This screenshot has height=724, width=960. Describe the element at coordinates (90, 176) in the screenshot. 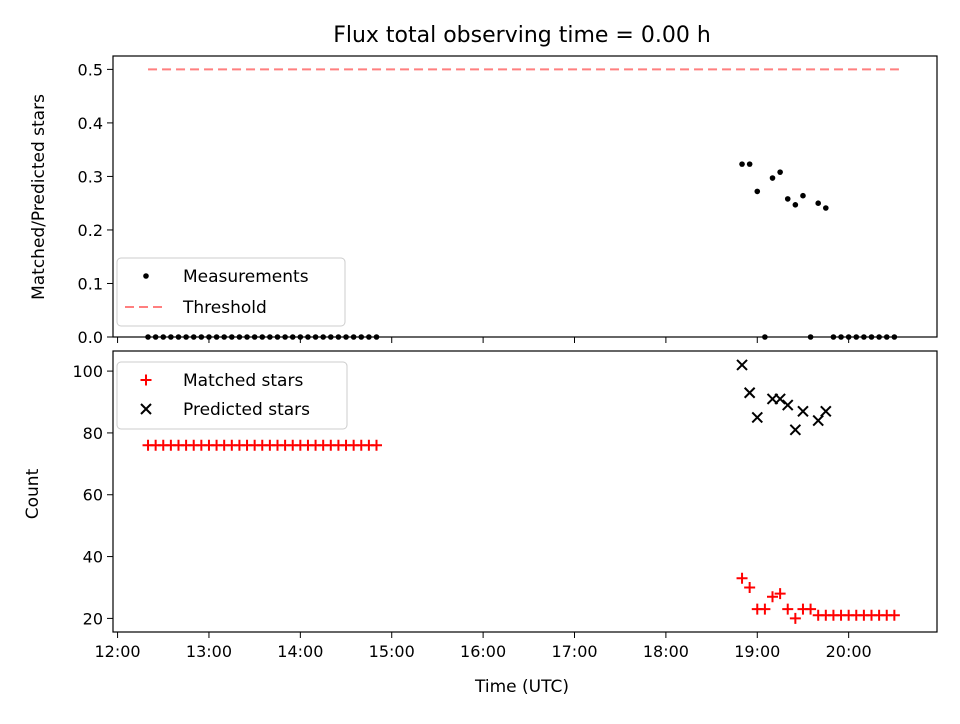

I see `y-tick-label: 0.3` at that location.